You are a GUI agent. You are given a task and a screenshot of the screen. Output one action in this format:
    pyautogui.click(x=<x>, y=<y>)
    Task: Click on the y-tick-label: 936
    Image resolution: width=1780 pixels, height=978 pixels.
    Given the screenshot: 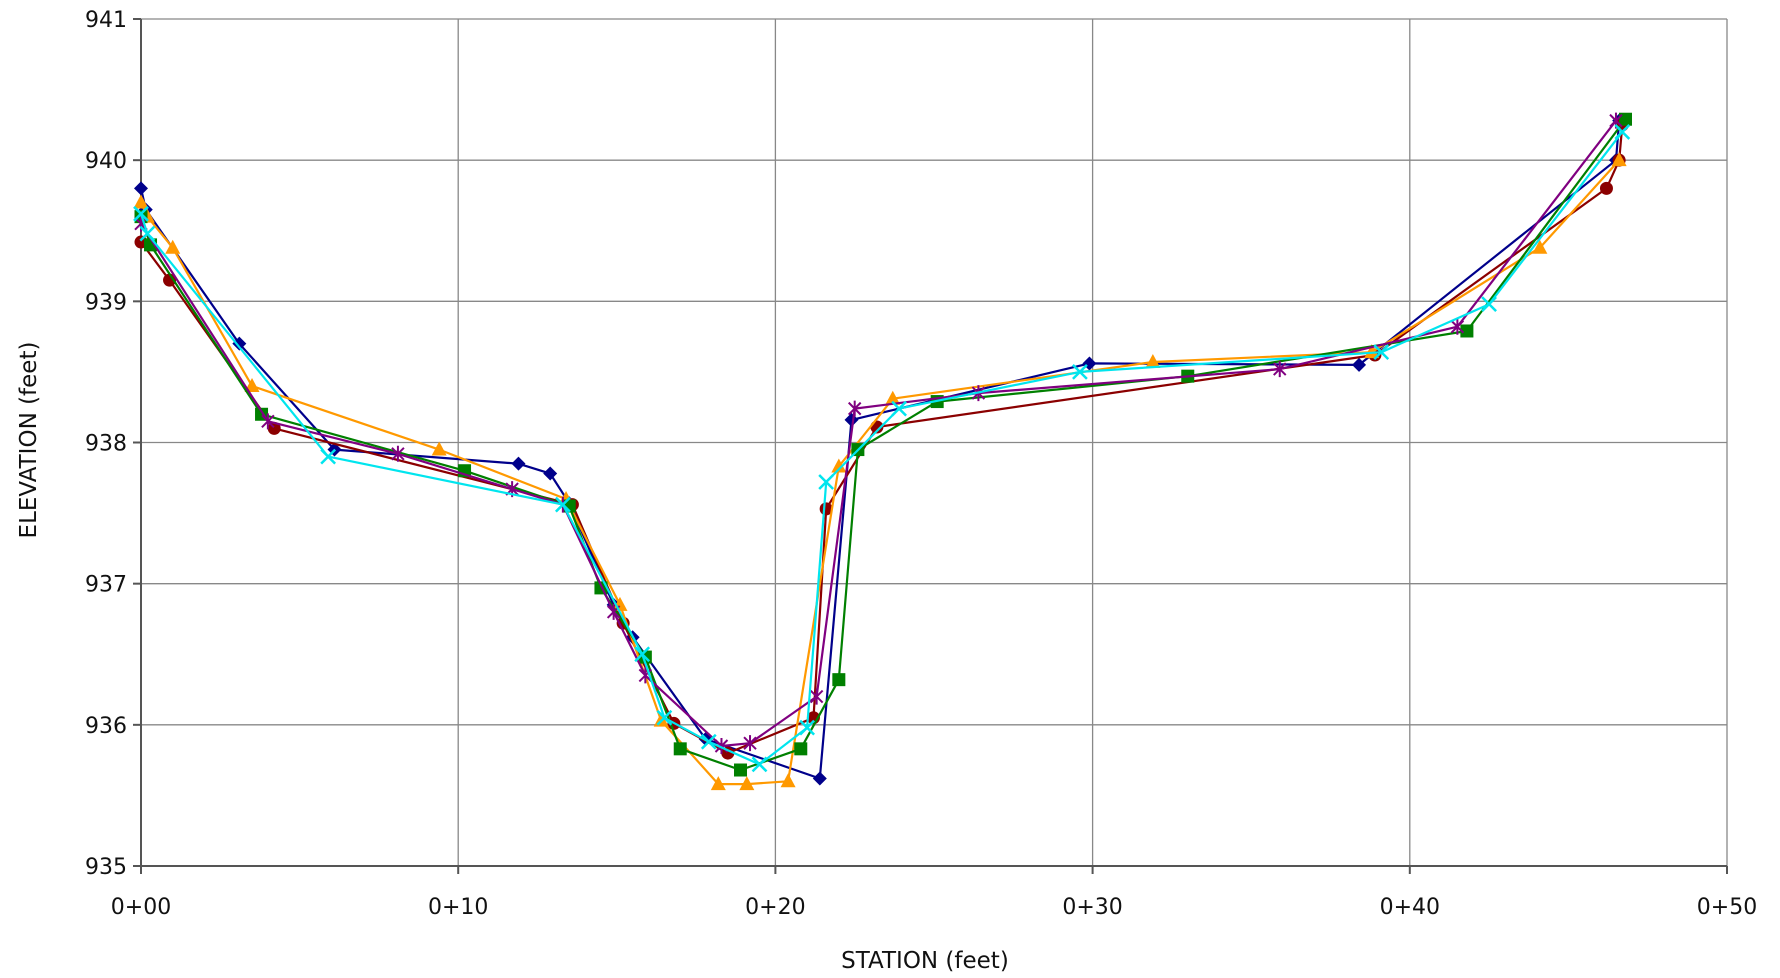 What is the action you would take?
    pyautogui.click(x=106, y=726)
    